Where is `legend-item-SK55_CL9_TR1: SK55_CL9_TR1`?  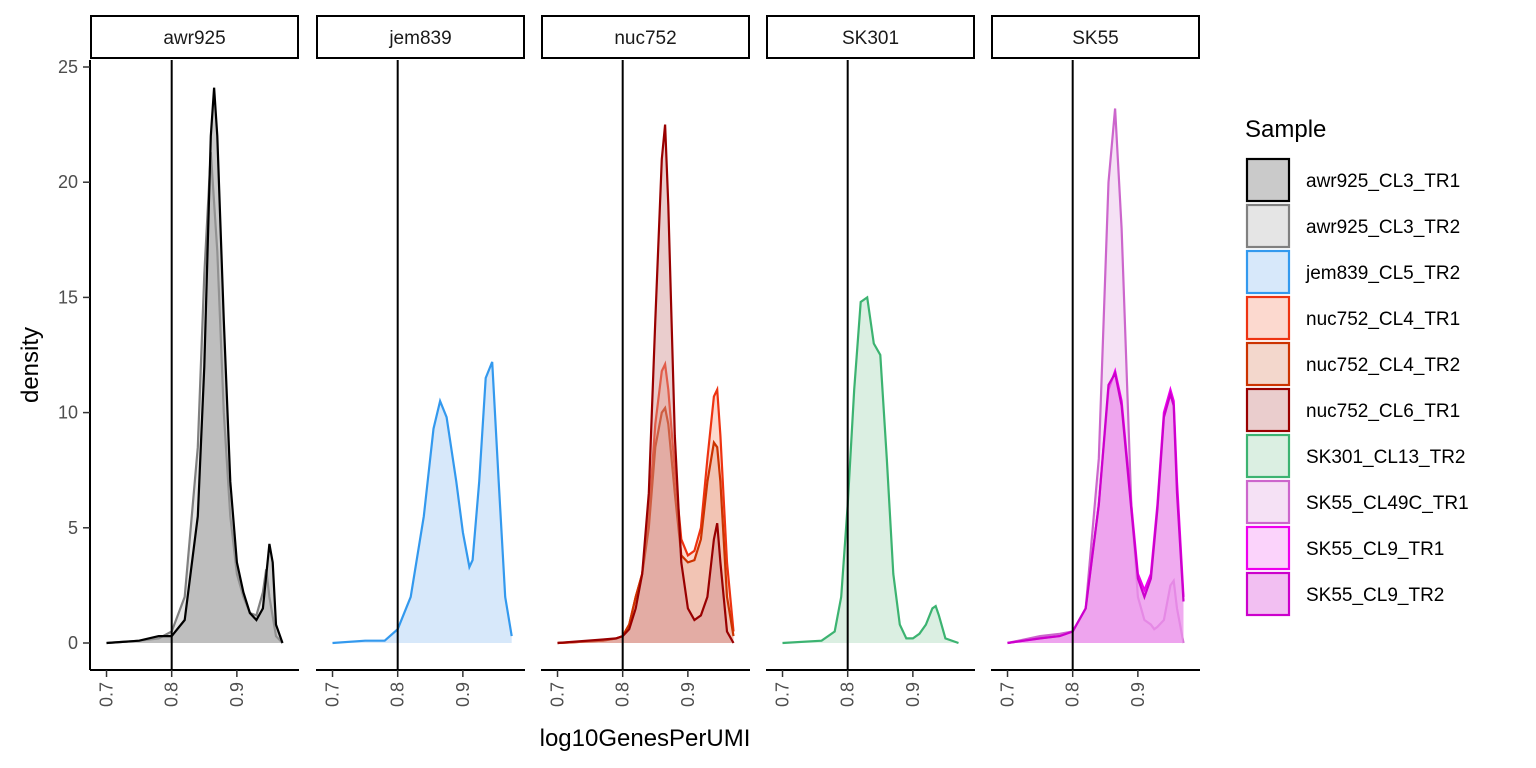 legend-item-SK55_CL9_TR1: SK55_CL9_TR1 is located at coordinates (1344, 548).